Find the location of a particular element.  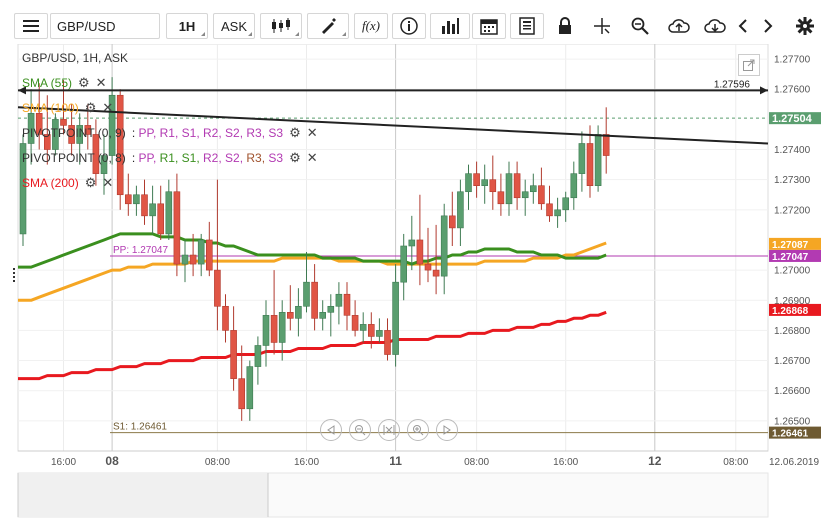

y-tick-label: 1.26800 is located at coordinates (792, 331).